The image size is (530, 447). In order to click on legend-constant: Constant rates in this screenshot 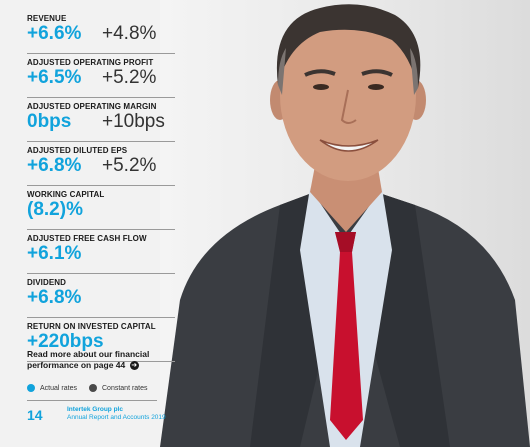, I will do `click(118, 388)`.